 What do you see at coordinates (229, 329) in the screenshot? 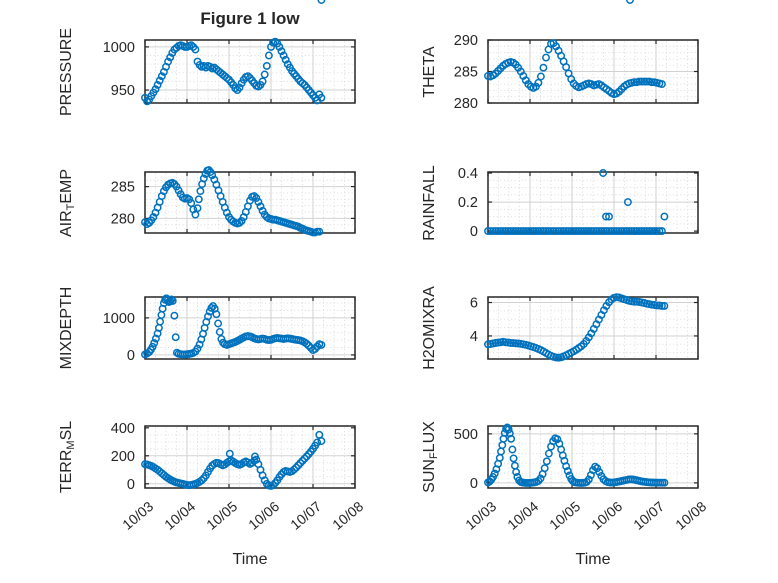
I see `subplot-mixdepth: 0 1000` at bounding box center [229, 329].